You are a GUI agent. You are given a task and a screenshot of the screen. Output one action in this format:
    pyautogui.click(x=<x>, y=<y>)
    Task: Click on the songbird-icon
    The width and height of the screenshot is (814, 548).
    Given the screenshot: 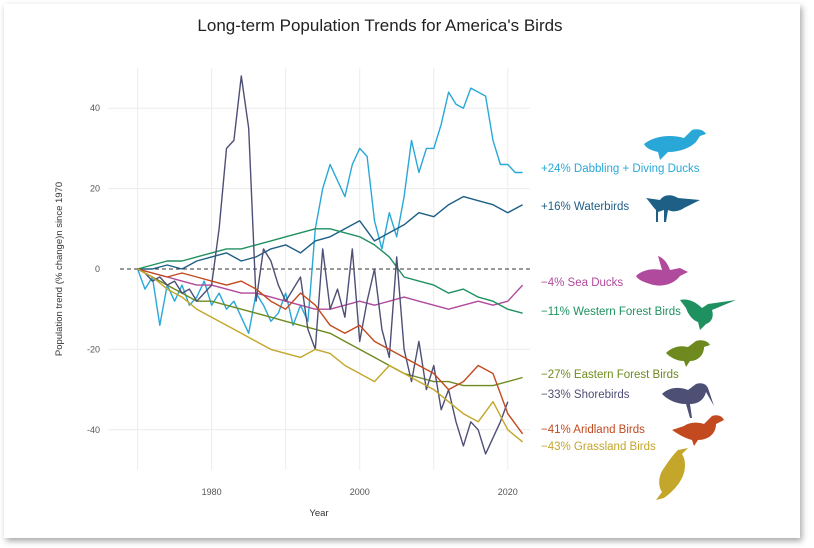 What is the action you would take?
    pyautogui.click(x=688, y=353)
    